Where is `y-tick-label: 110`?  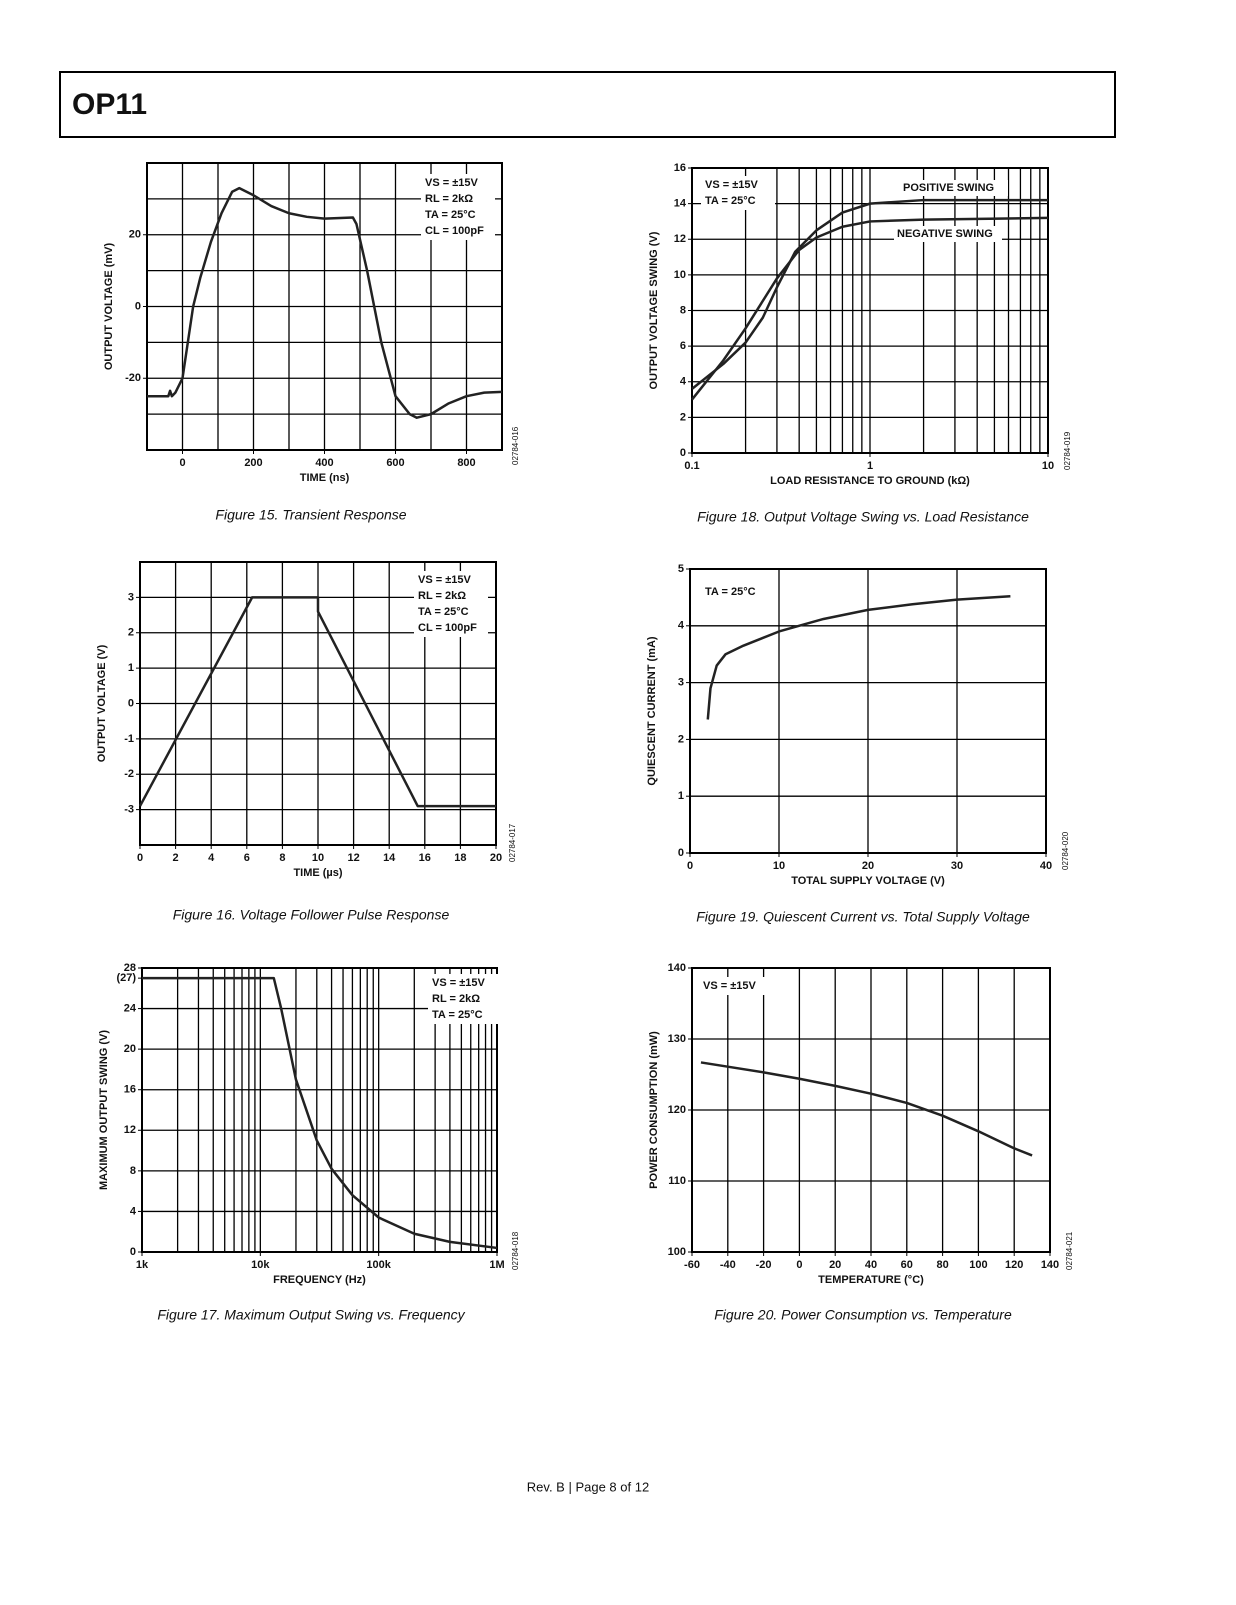
y-tick-label: 110 is located at coordinates (677, 1181).